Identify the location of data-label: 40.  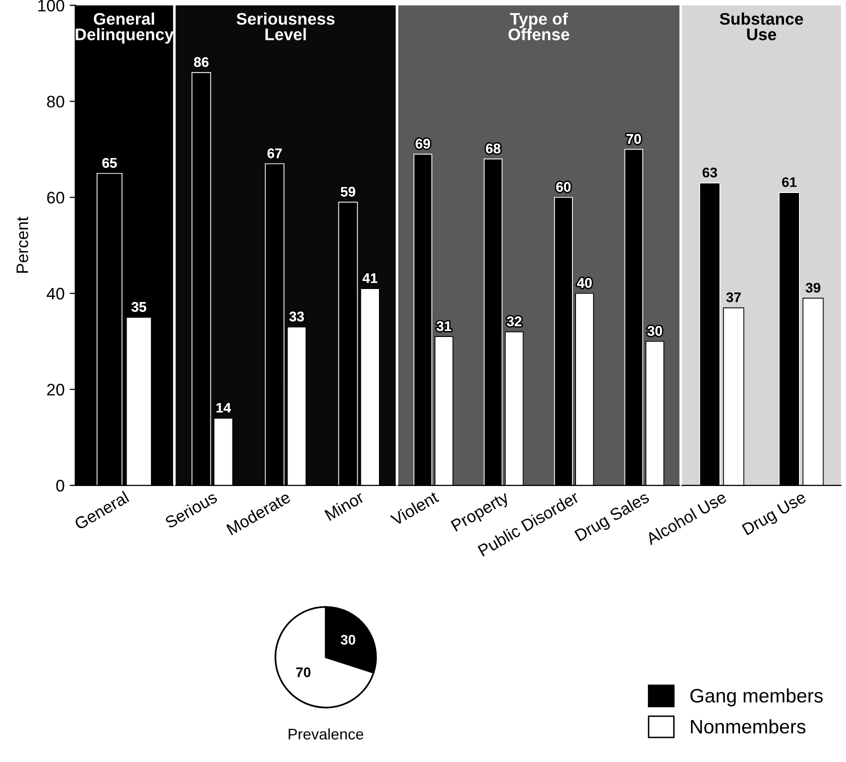
(584, 283).